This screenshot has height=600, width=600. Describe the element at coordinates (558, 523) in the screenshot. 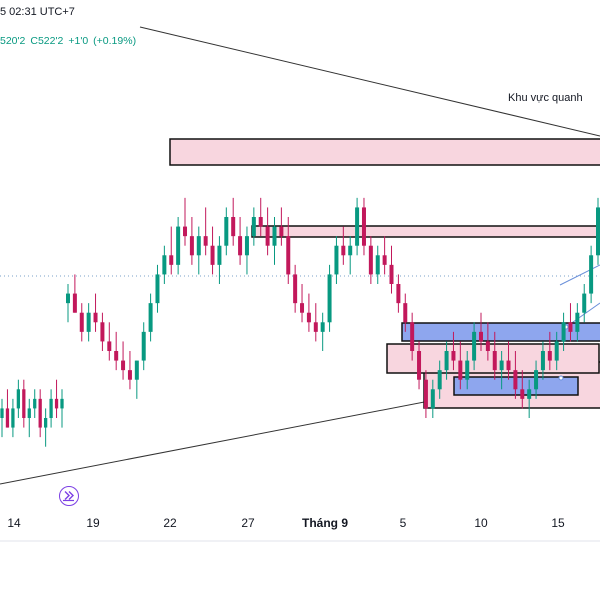

I see `x-tick-label: 15` at that location.